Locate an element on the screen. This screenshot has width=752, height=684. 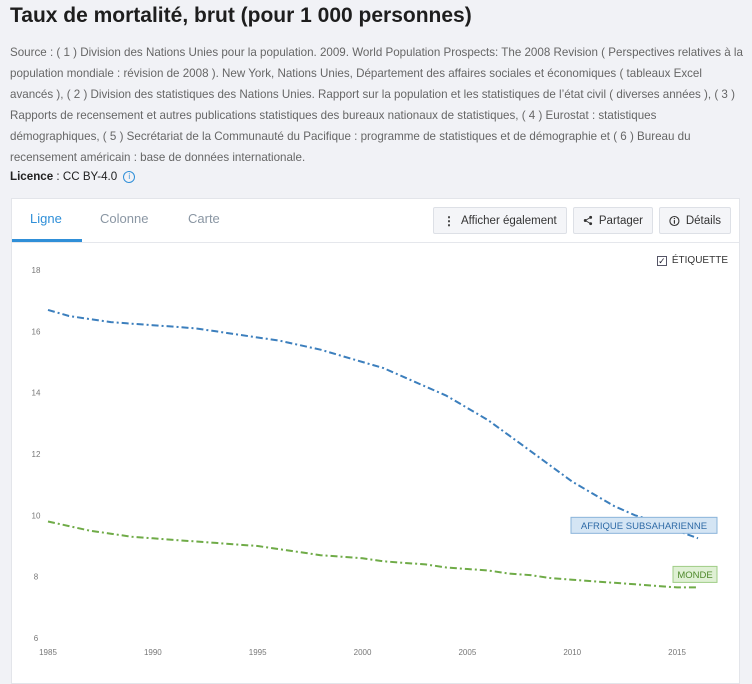
y-tick-label: 8 is located at coordinates (36, 577).